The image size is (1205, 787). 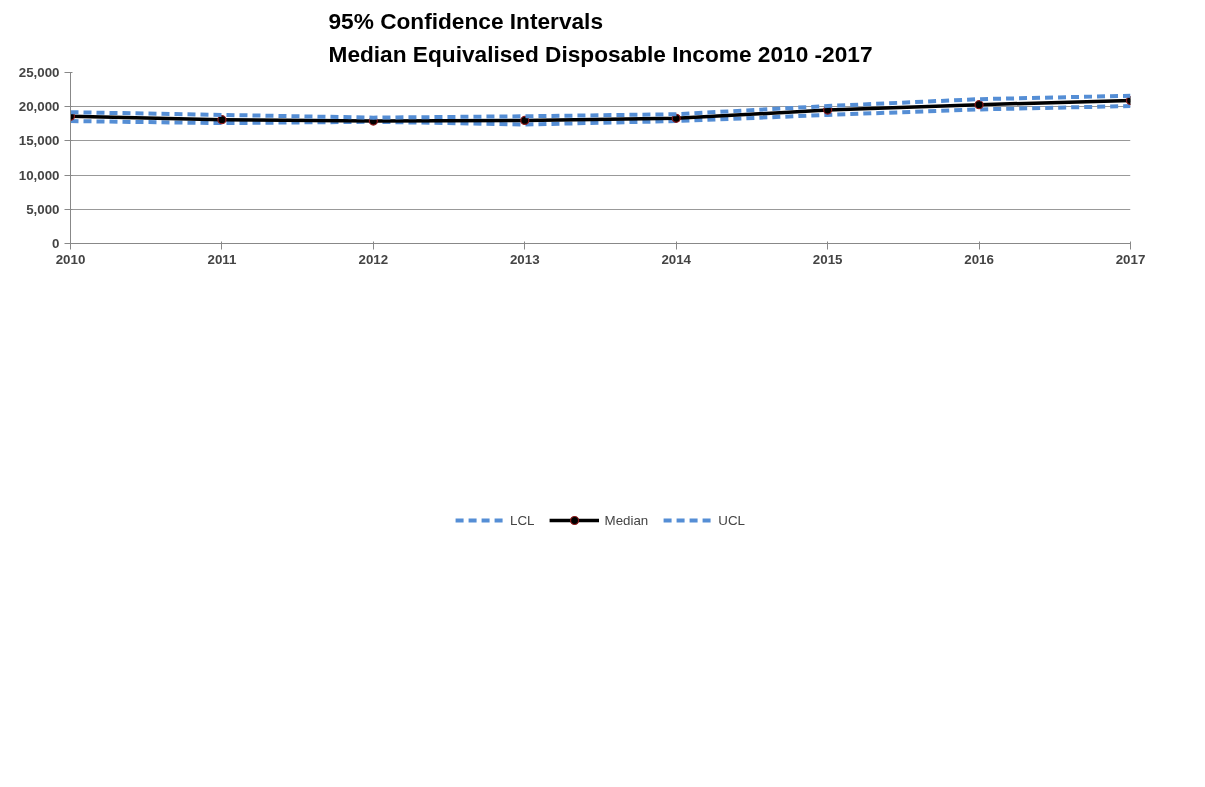 What do you see at coordinates (676, 259) in the screenshot?
I see `x-tick-label: 2014` at bounding box center [676, 259].